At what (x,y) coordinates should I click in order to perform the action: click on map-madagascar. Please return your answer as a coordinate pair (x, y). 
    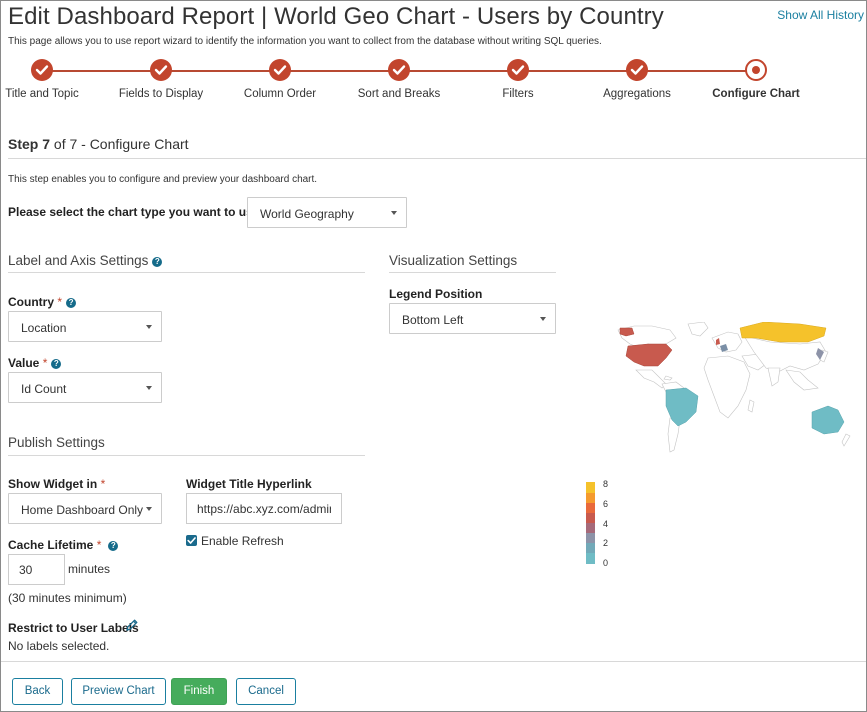
    Looking at the image, I should click on (751, 406).